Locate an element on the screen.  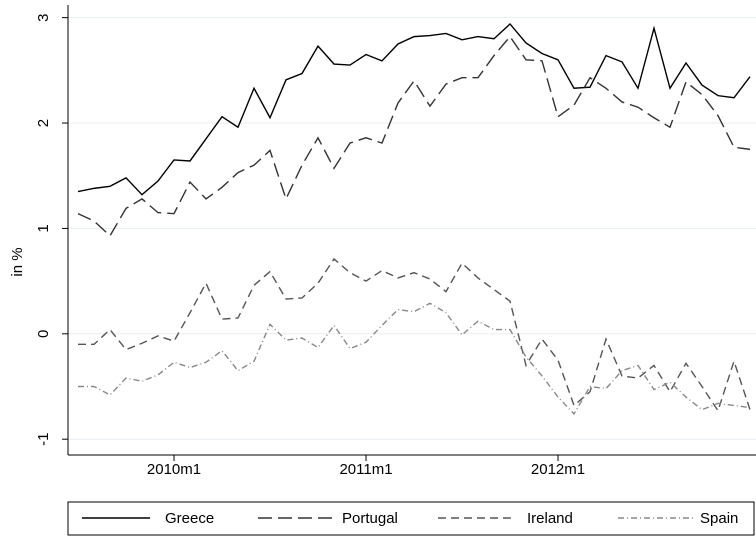
y-tick-label: 1 is located at coordinates (43, 228).